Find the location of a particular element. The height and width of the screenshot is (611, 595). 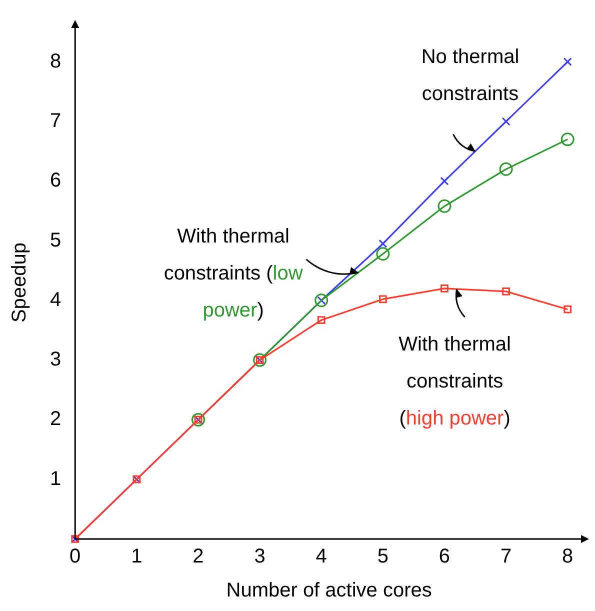

x-tick-label: 1 is located at coordinates (136, 557).